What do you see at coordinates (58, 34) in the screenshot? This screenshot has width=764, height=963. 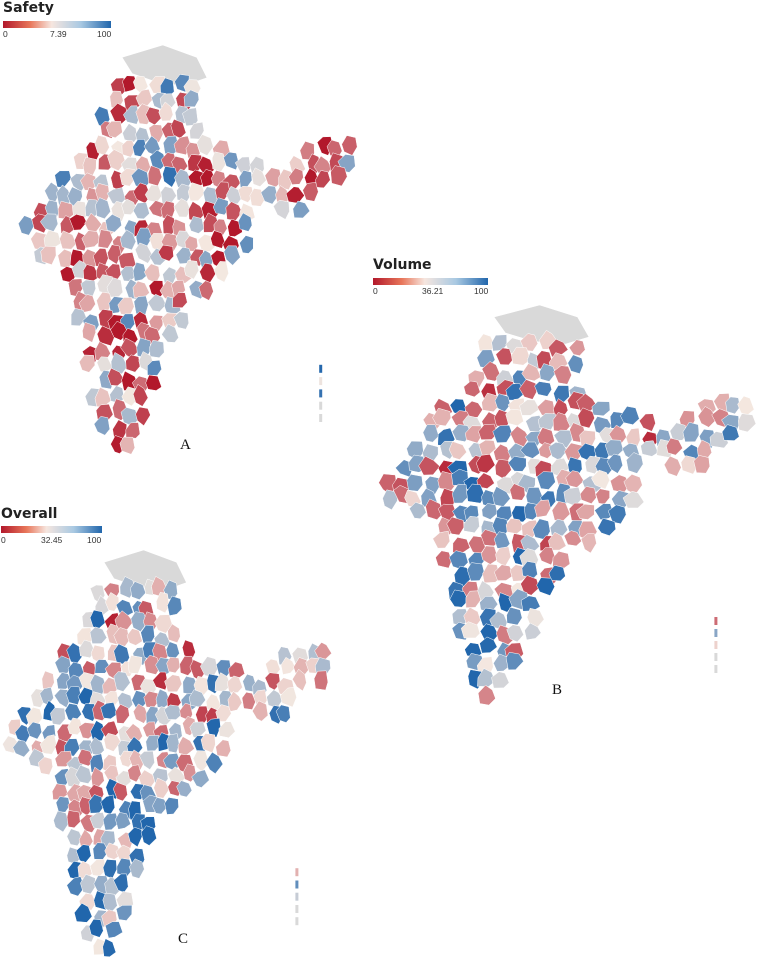 I see `legend-mid-label: 7.39` at bounding box center [58, 34].